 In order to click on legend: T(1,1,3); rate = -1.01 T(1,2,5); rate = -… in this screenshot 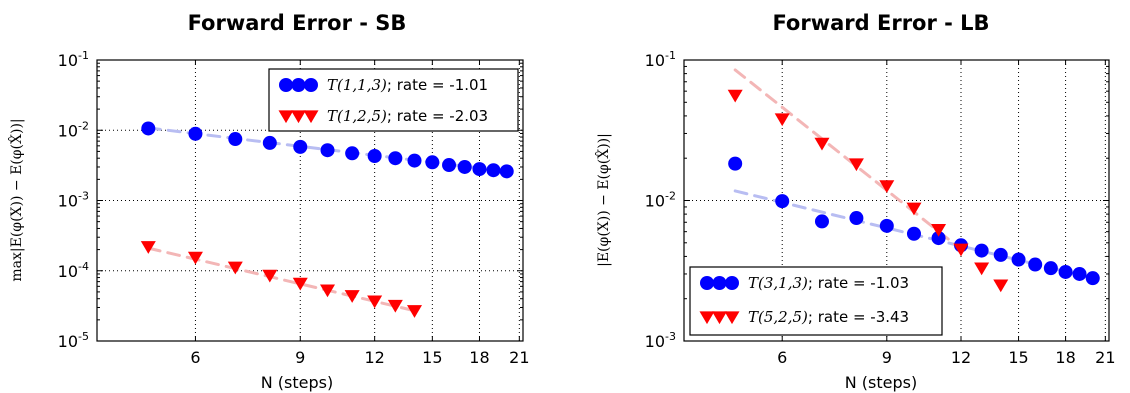, I will do `click(393, 100)`.